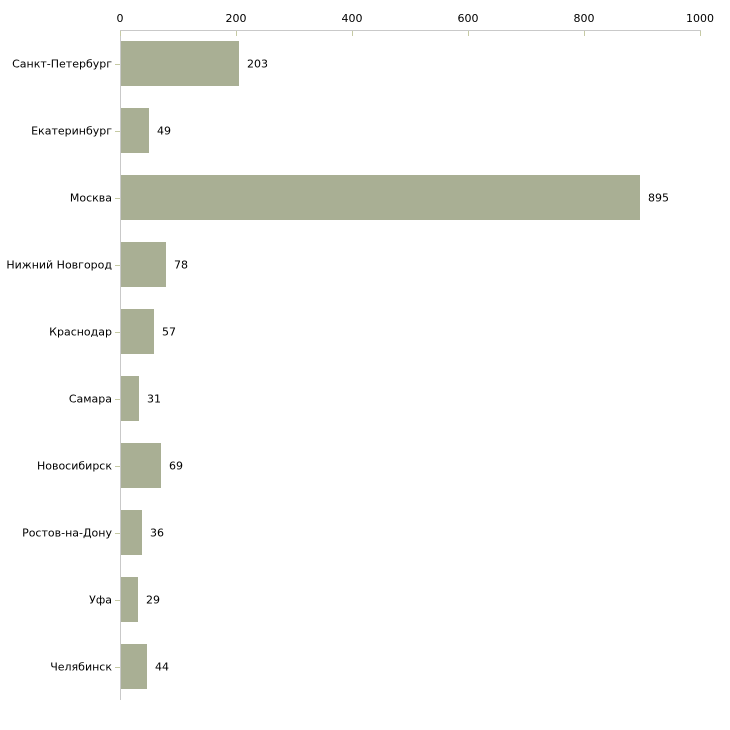 The height and width of the screenshot is (730, 730). What do you see at coordinates (410, 30) in the screenshot?
I see `x-axis-line` at bounding box center [410, 30].